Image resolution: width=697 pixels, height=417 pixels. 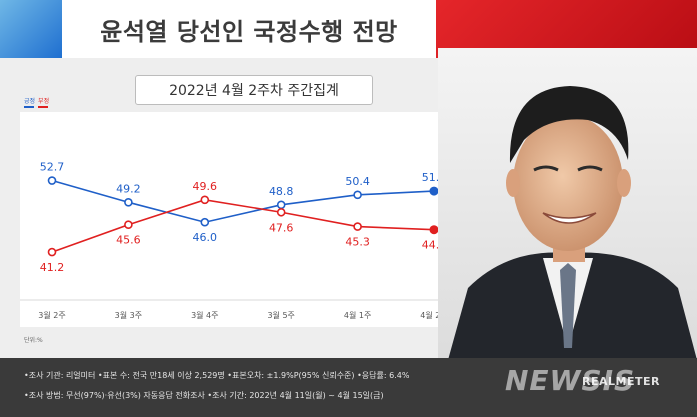 What do you see at coordinates (31, 29) in the screenshot?
I see `header-blue-bar` at bounding box center [31, 29].